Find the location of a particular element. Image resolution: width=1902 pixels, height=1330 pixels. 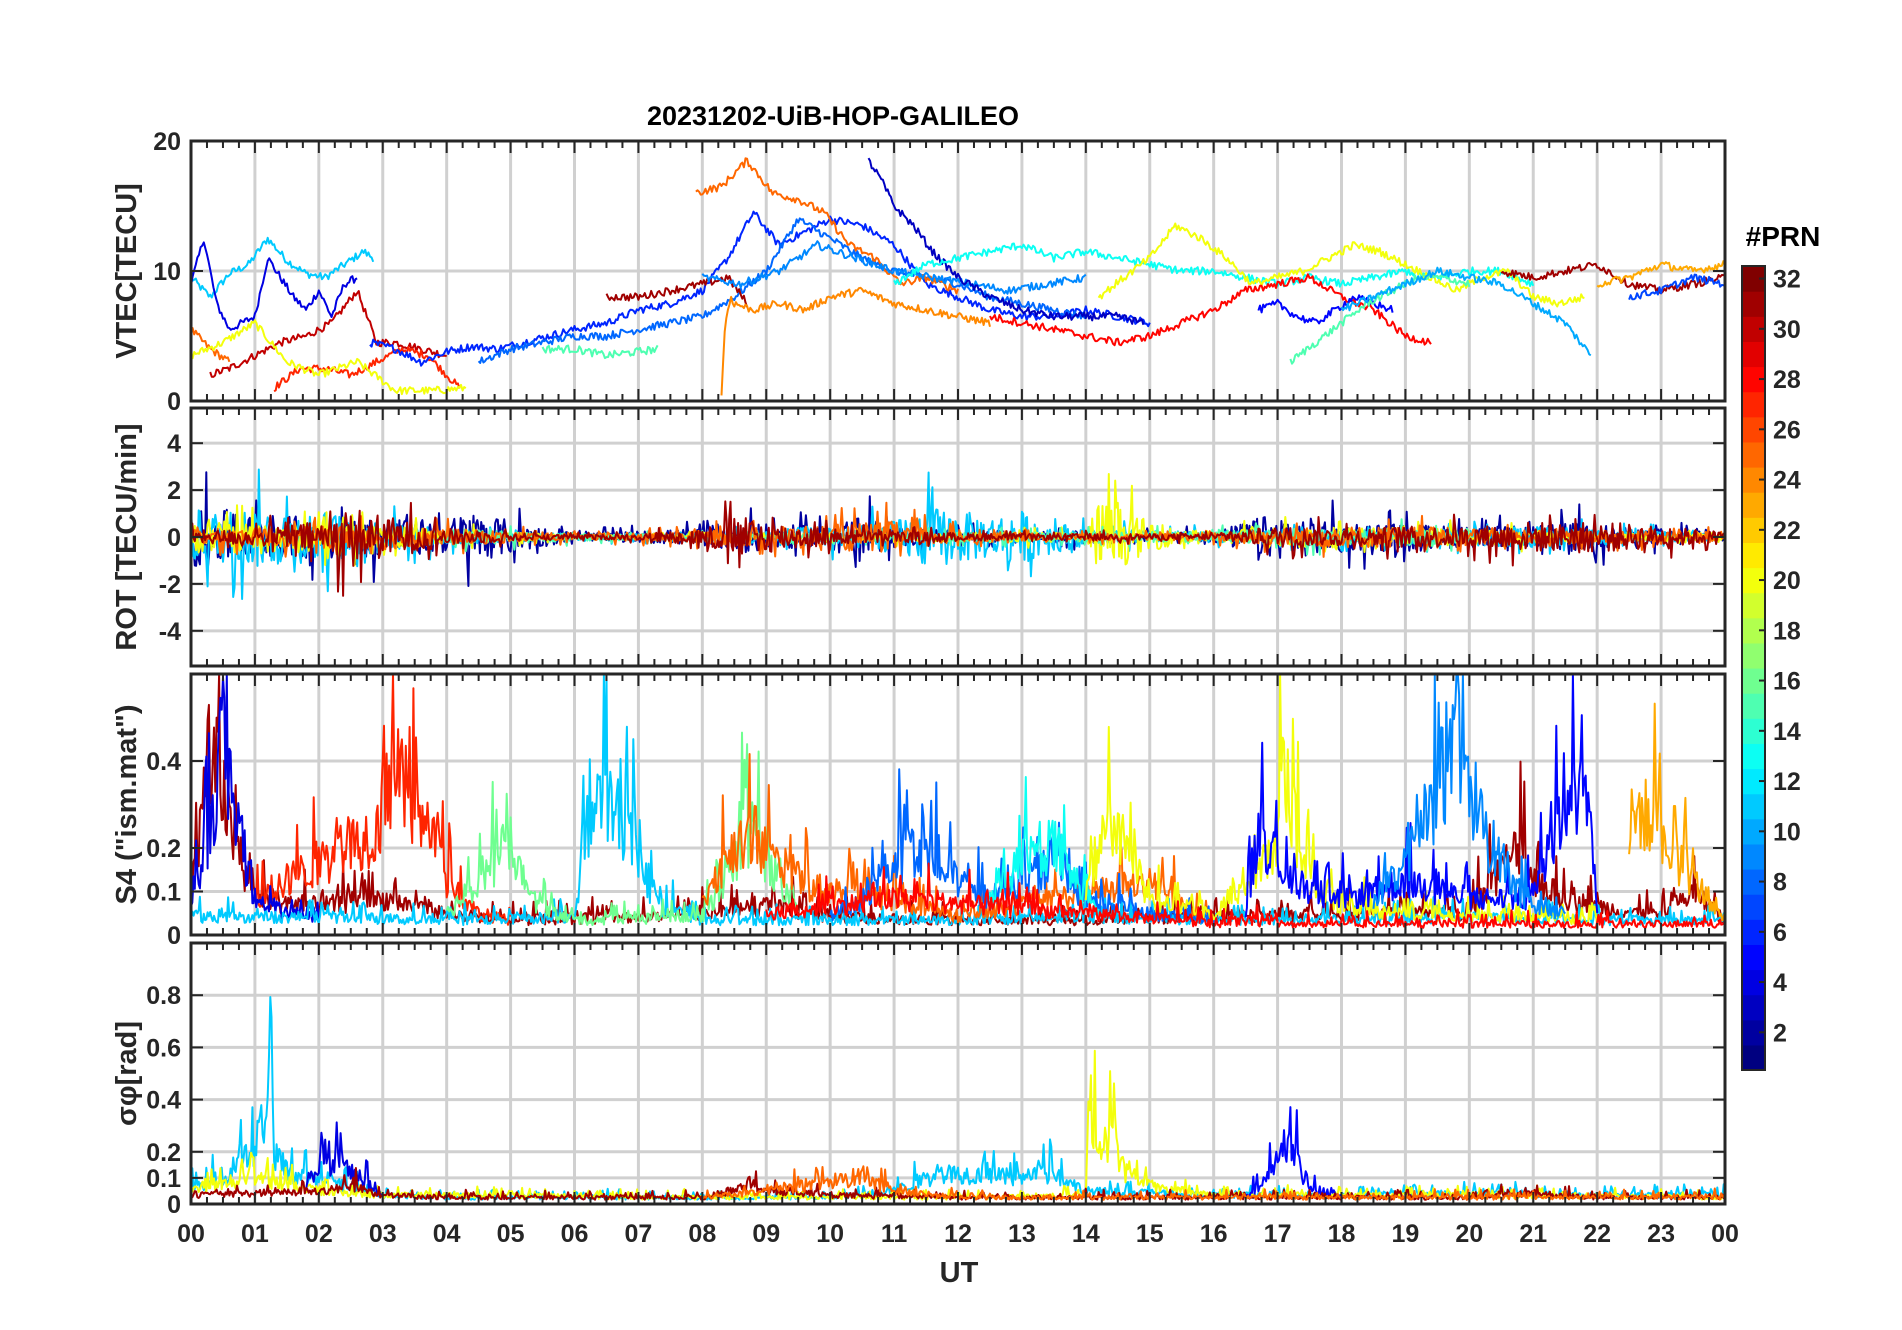

colorbar-tick-label: 10 is located at coordinates (1787, 832).